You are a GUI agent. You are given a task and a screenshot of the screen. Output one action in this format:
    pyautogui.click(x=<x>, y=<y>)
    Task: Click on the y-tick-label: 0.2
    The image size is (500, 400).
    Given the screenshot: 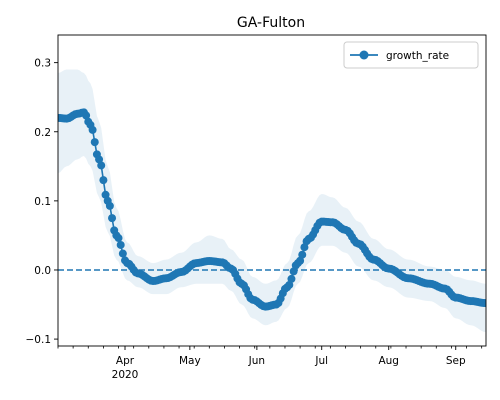 What is the action you would take?
    pyautogui.click(x=42, y=133)
    